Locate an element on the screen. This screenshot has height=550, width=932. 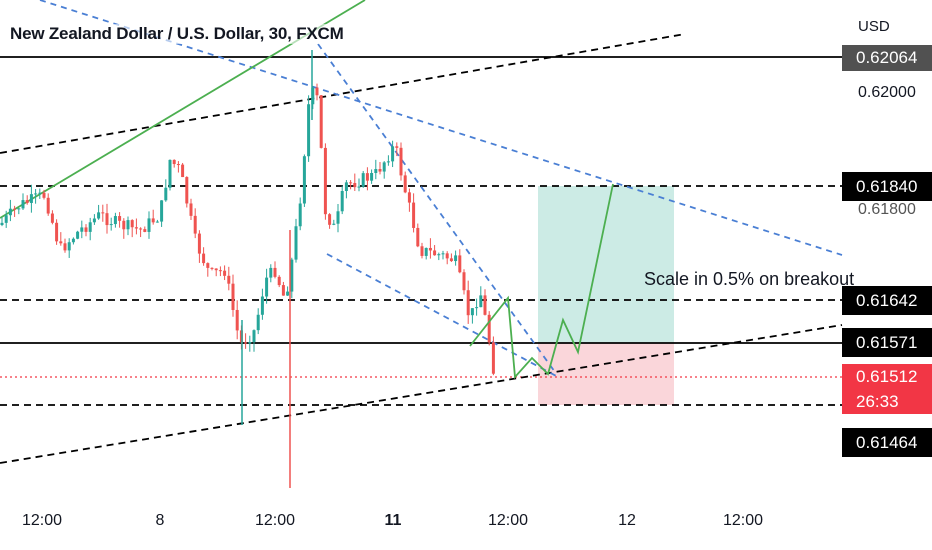
price-label-entry-high: 0.61642 is located at coordinates (887, 300).